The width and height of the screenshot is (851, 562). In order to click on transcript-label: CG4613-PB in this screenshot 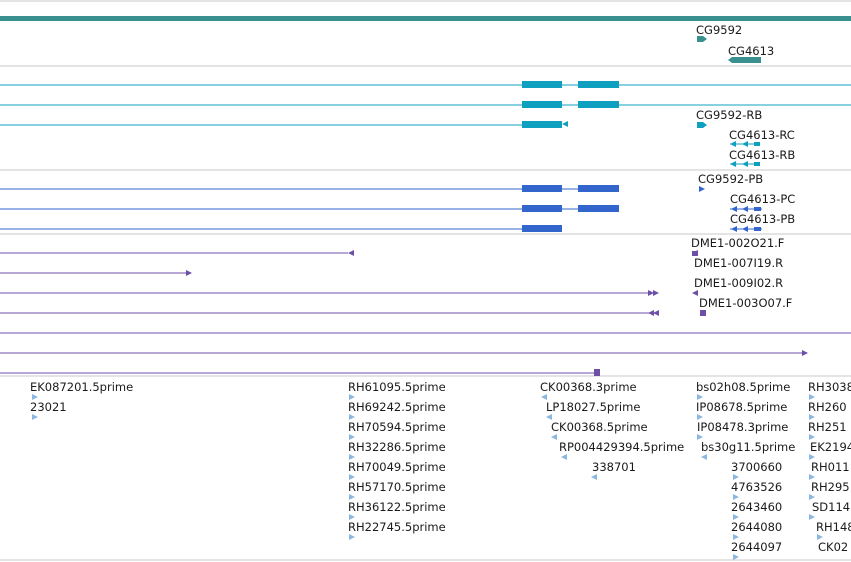, I will do `click(763, 219)`.